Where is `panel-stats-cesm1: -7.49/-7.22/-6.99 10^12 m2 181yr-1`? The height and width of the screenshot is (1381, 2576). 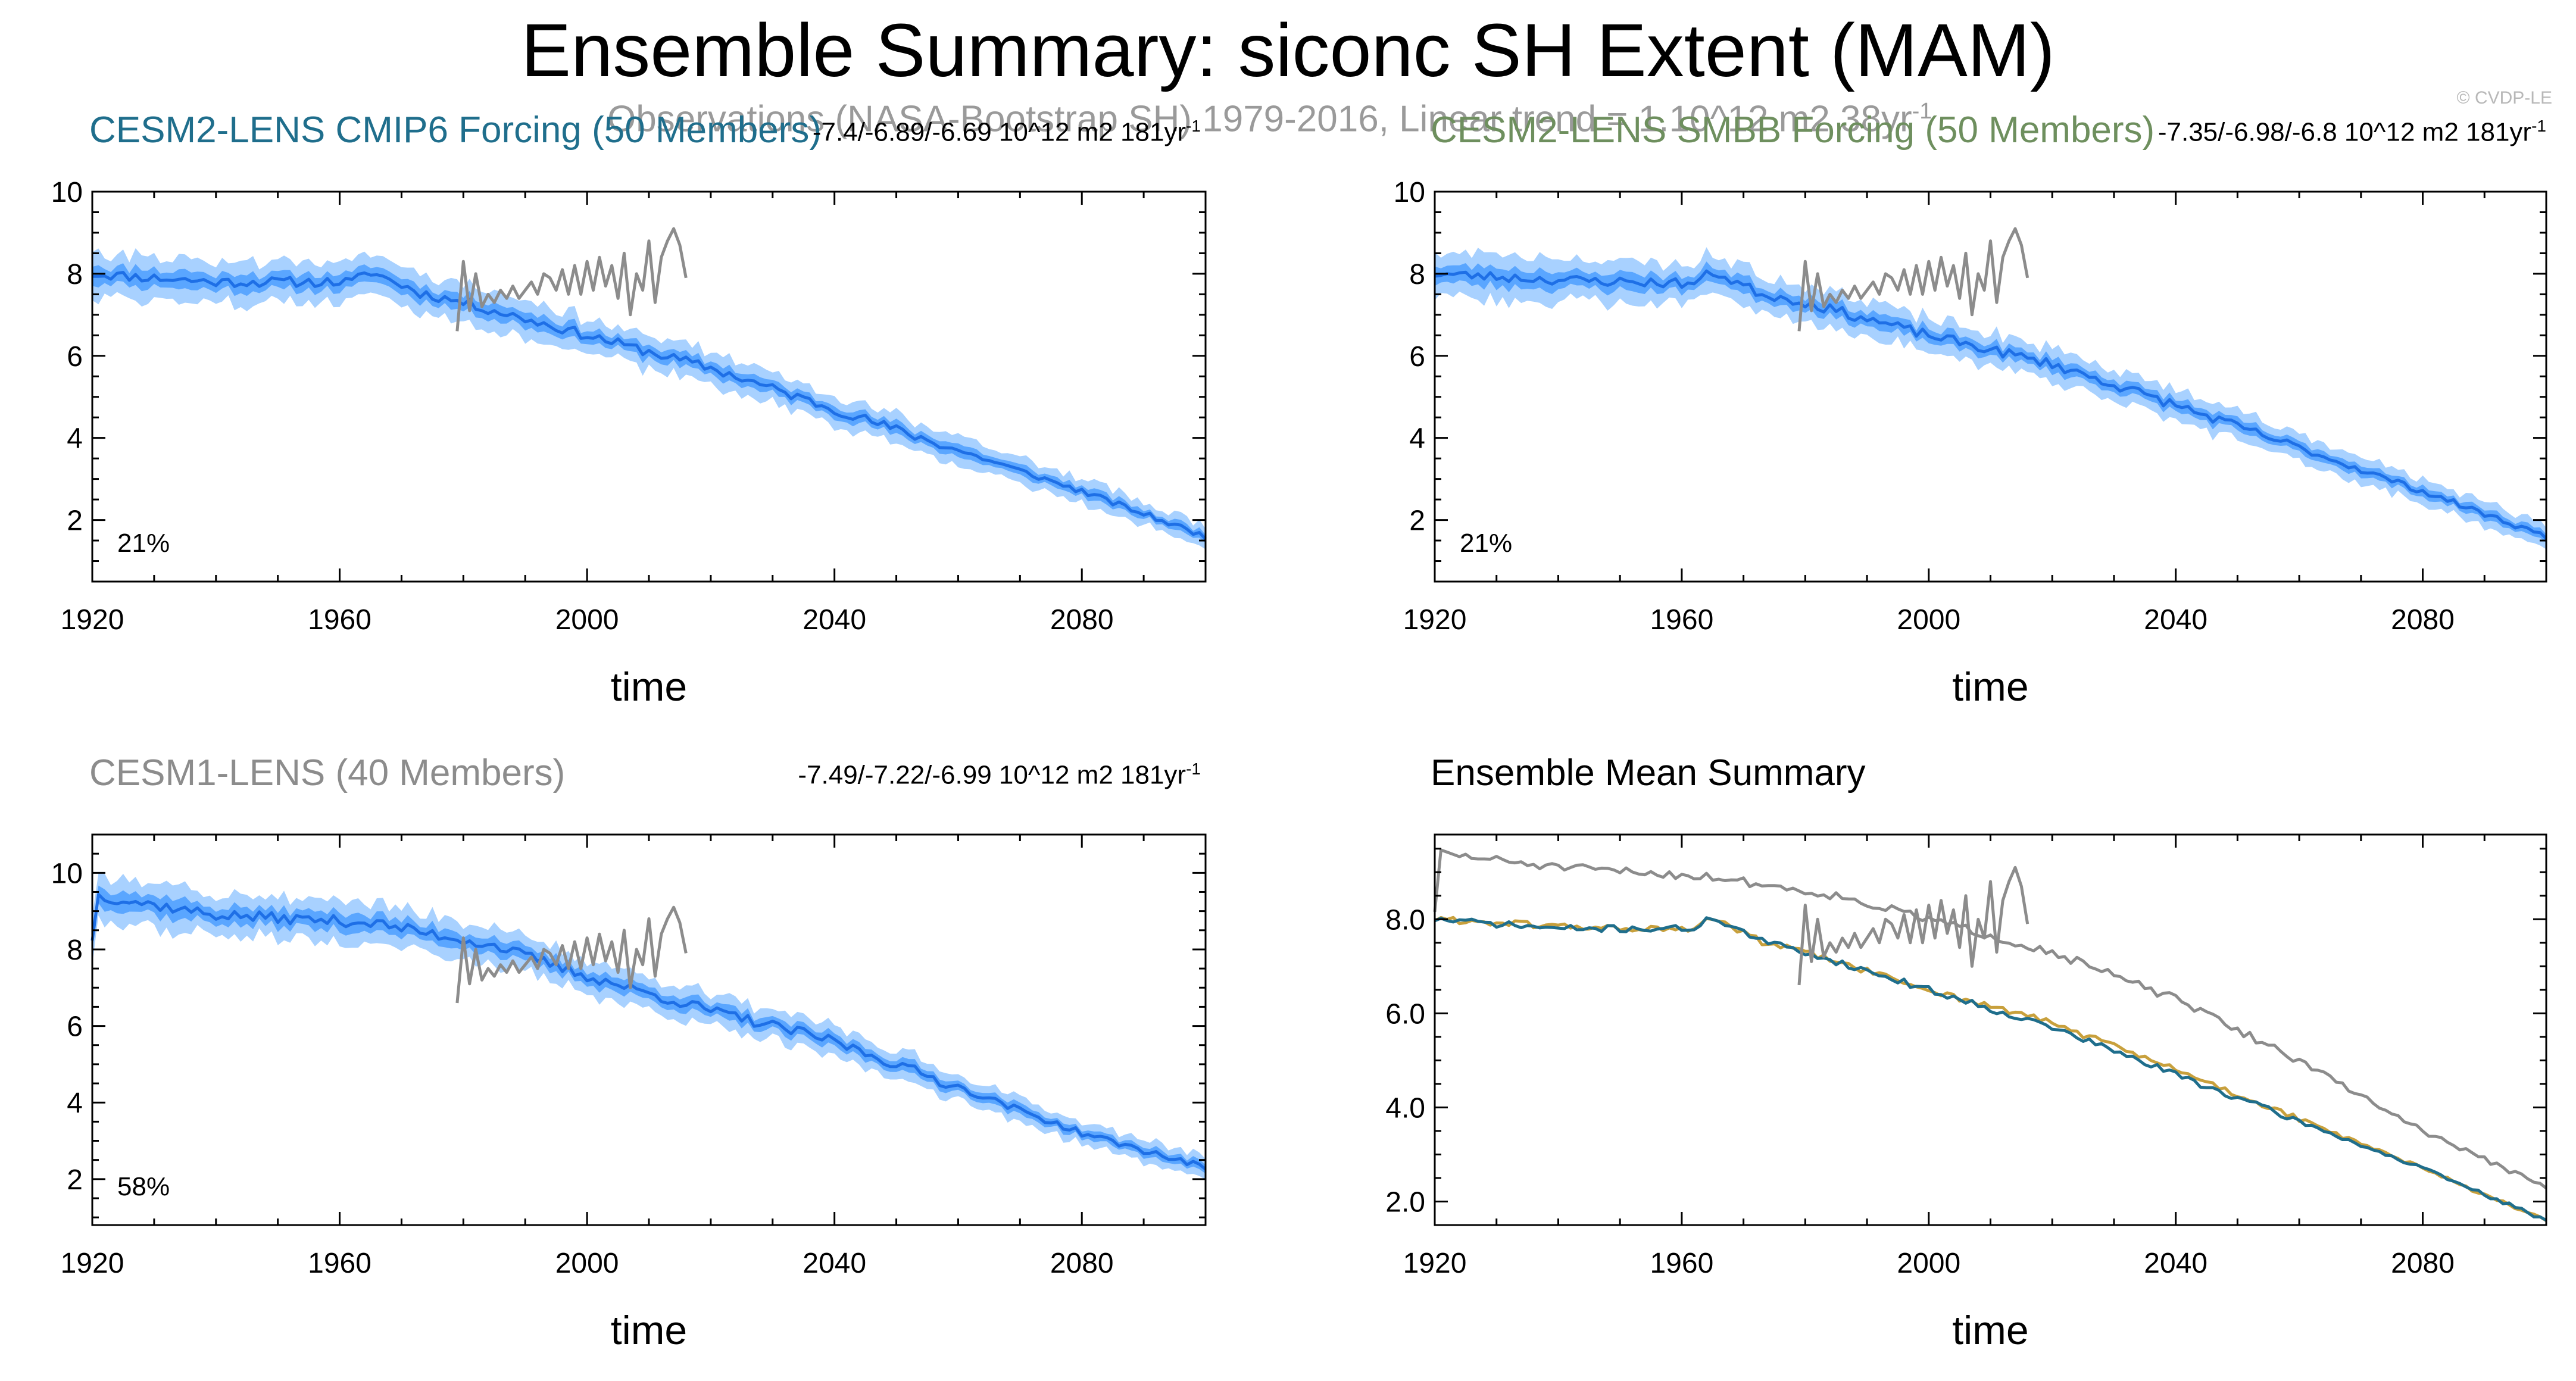
panel-stats-cesm1: -7.49/-7.22/-6.99 10^12 m2 181yr-1 is located at coordinates (999, 775).